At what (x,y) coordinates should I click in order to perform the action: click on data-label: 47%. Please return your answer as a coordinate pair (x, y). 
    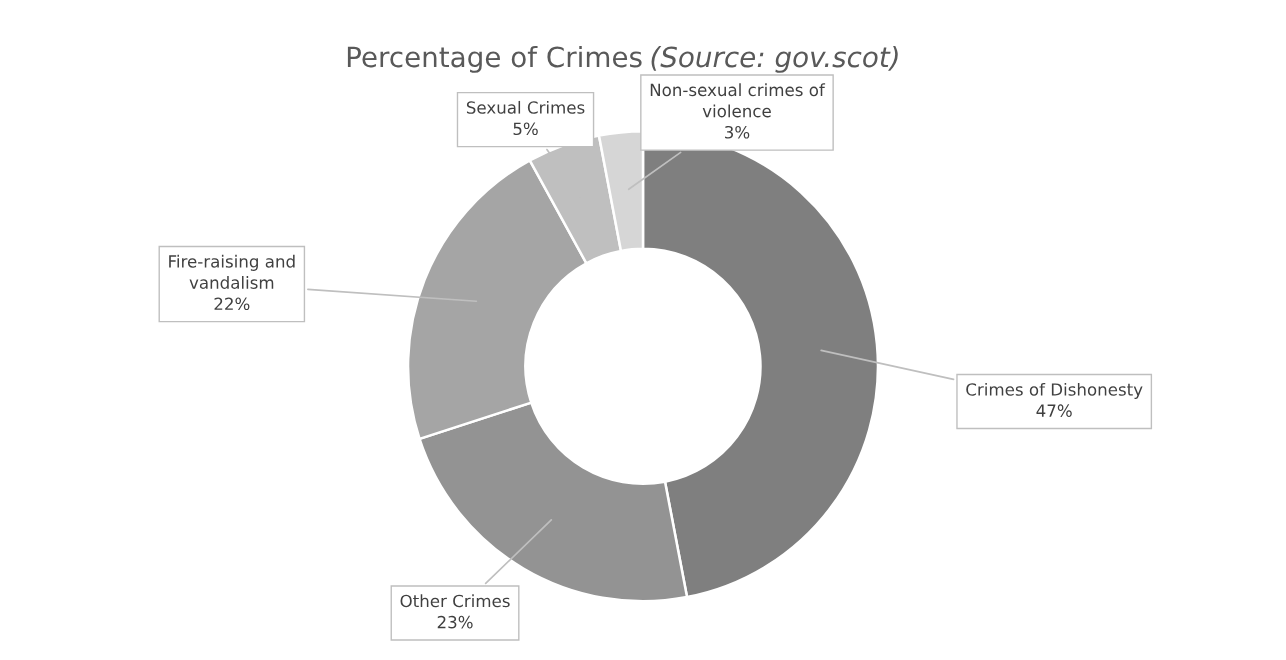
    Looking at the image, I should click on (1054, 410).